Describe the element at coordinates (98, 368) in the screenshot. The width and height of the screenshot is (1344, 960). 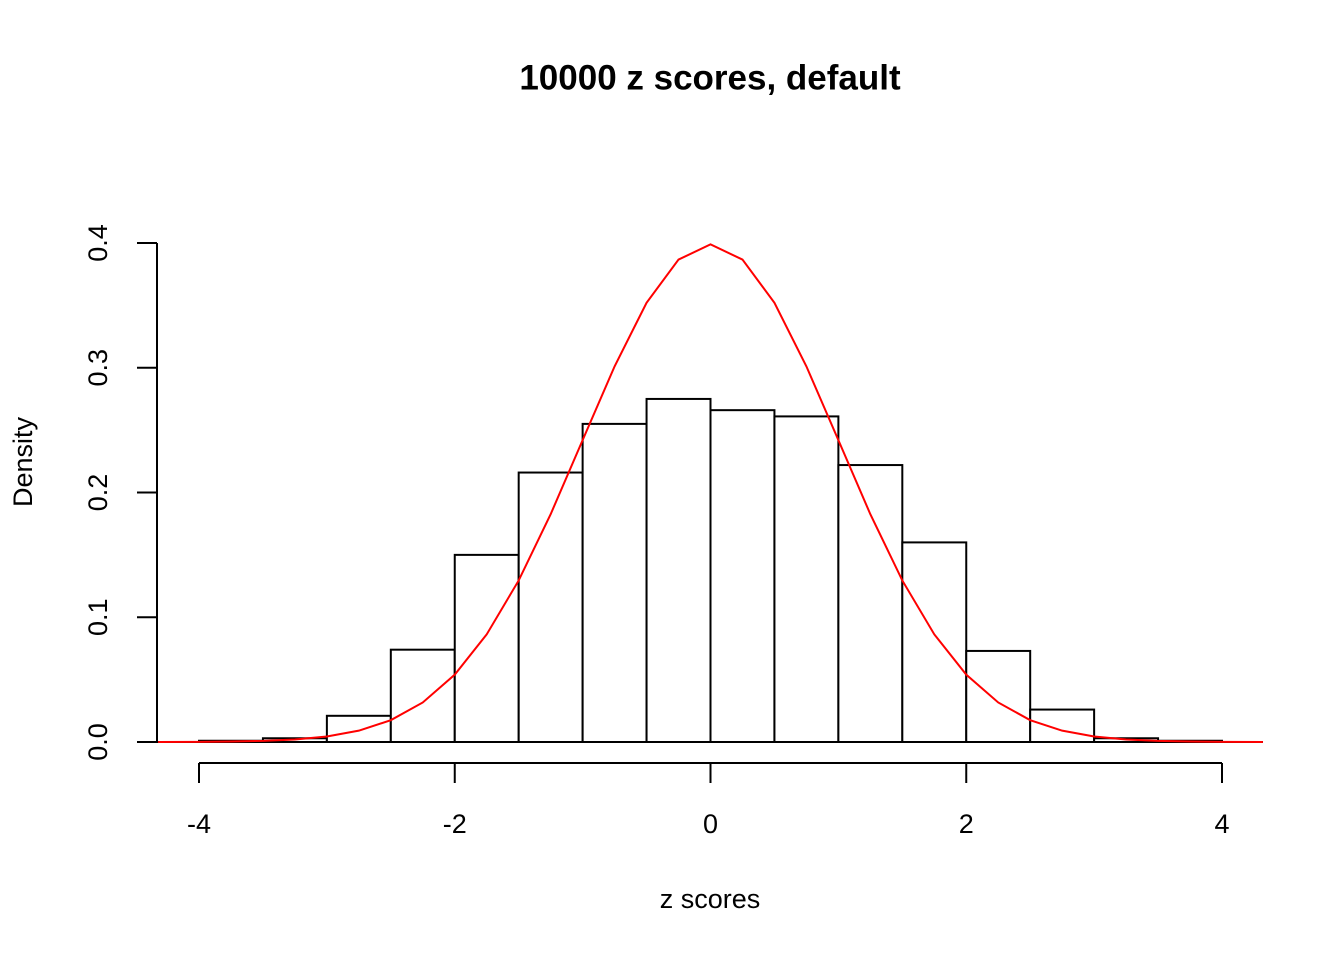
I see `y-tick-label: 0.3` at that location.